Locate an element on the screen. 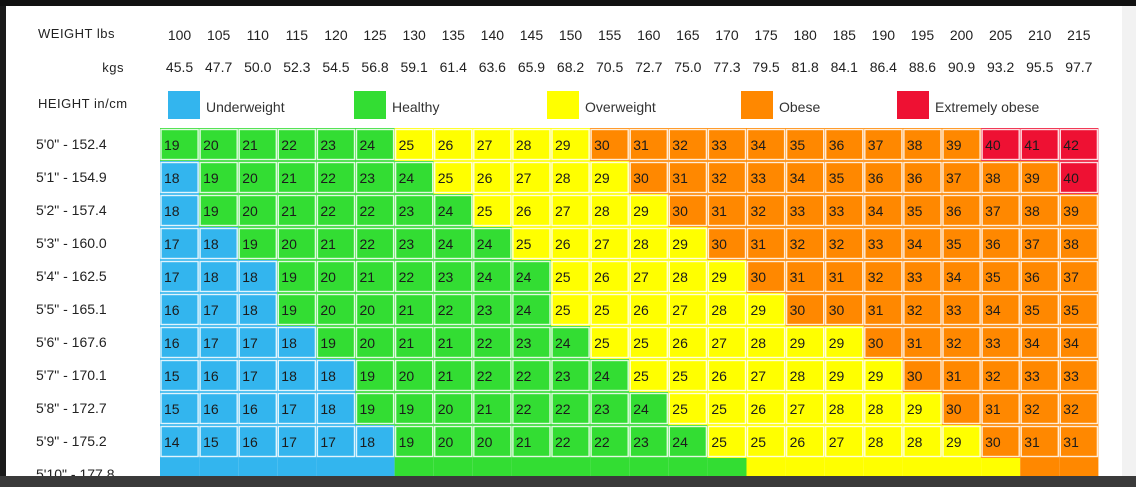  bmi-cell-value: 42 is located at coordinates (1071, 145).